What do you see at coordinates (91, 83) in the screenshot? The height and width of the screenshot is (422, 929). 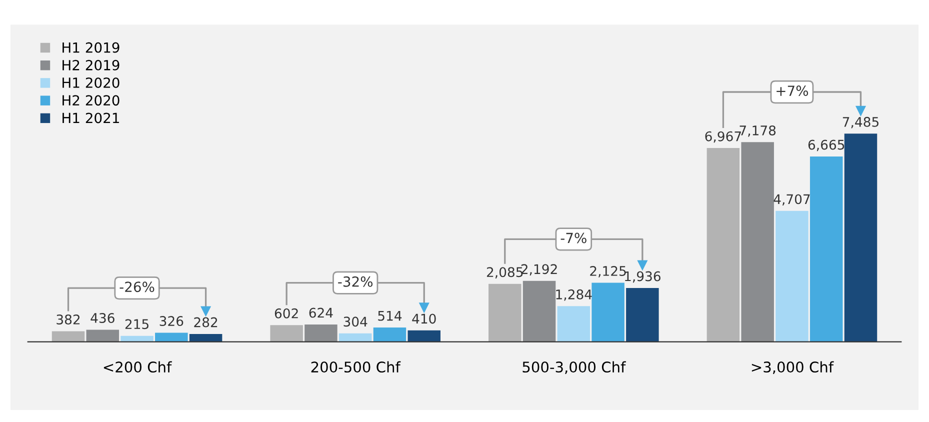 I see `legend-label: H1 2020` at bounding box center [91, 83].